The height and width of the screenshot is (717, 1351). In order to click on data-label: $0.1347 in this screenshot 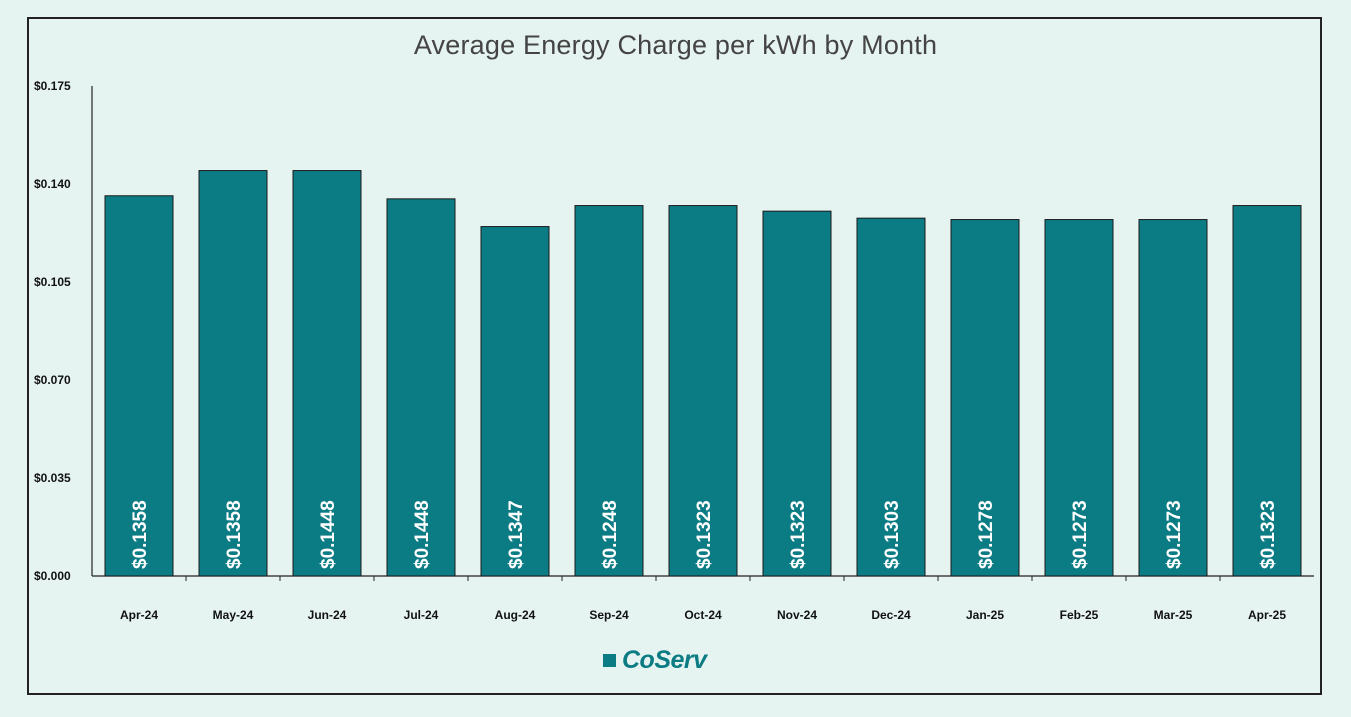, I will do `click(516, 534)`.